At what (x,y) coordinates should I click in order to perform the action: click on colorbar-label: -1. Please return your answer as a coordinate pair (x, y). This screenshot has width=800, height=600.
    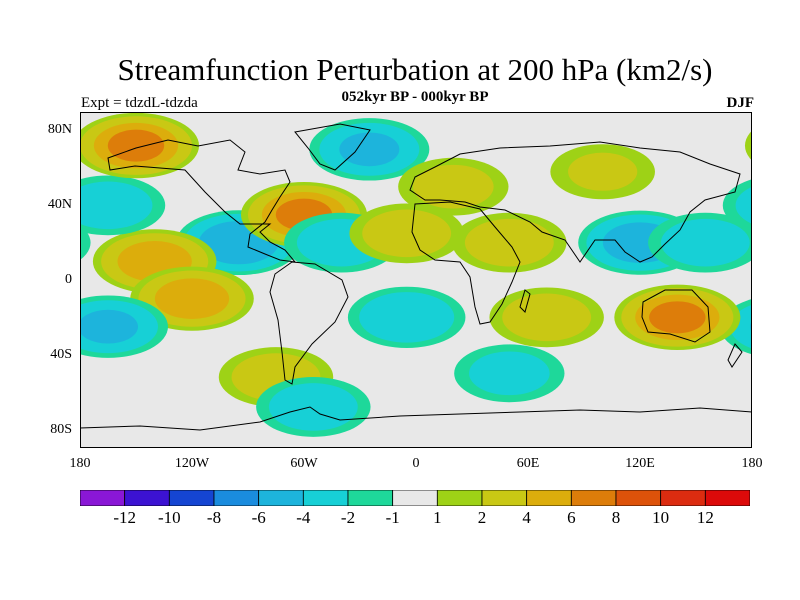
    Looking at the image, I should click on (392, 517).